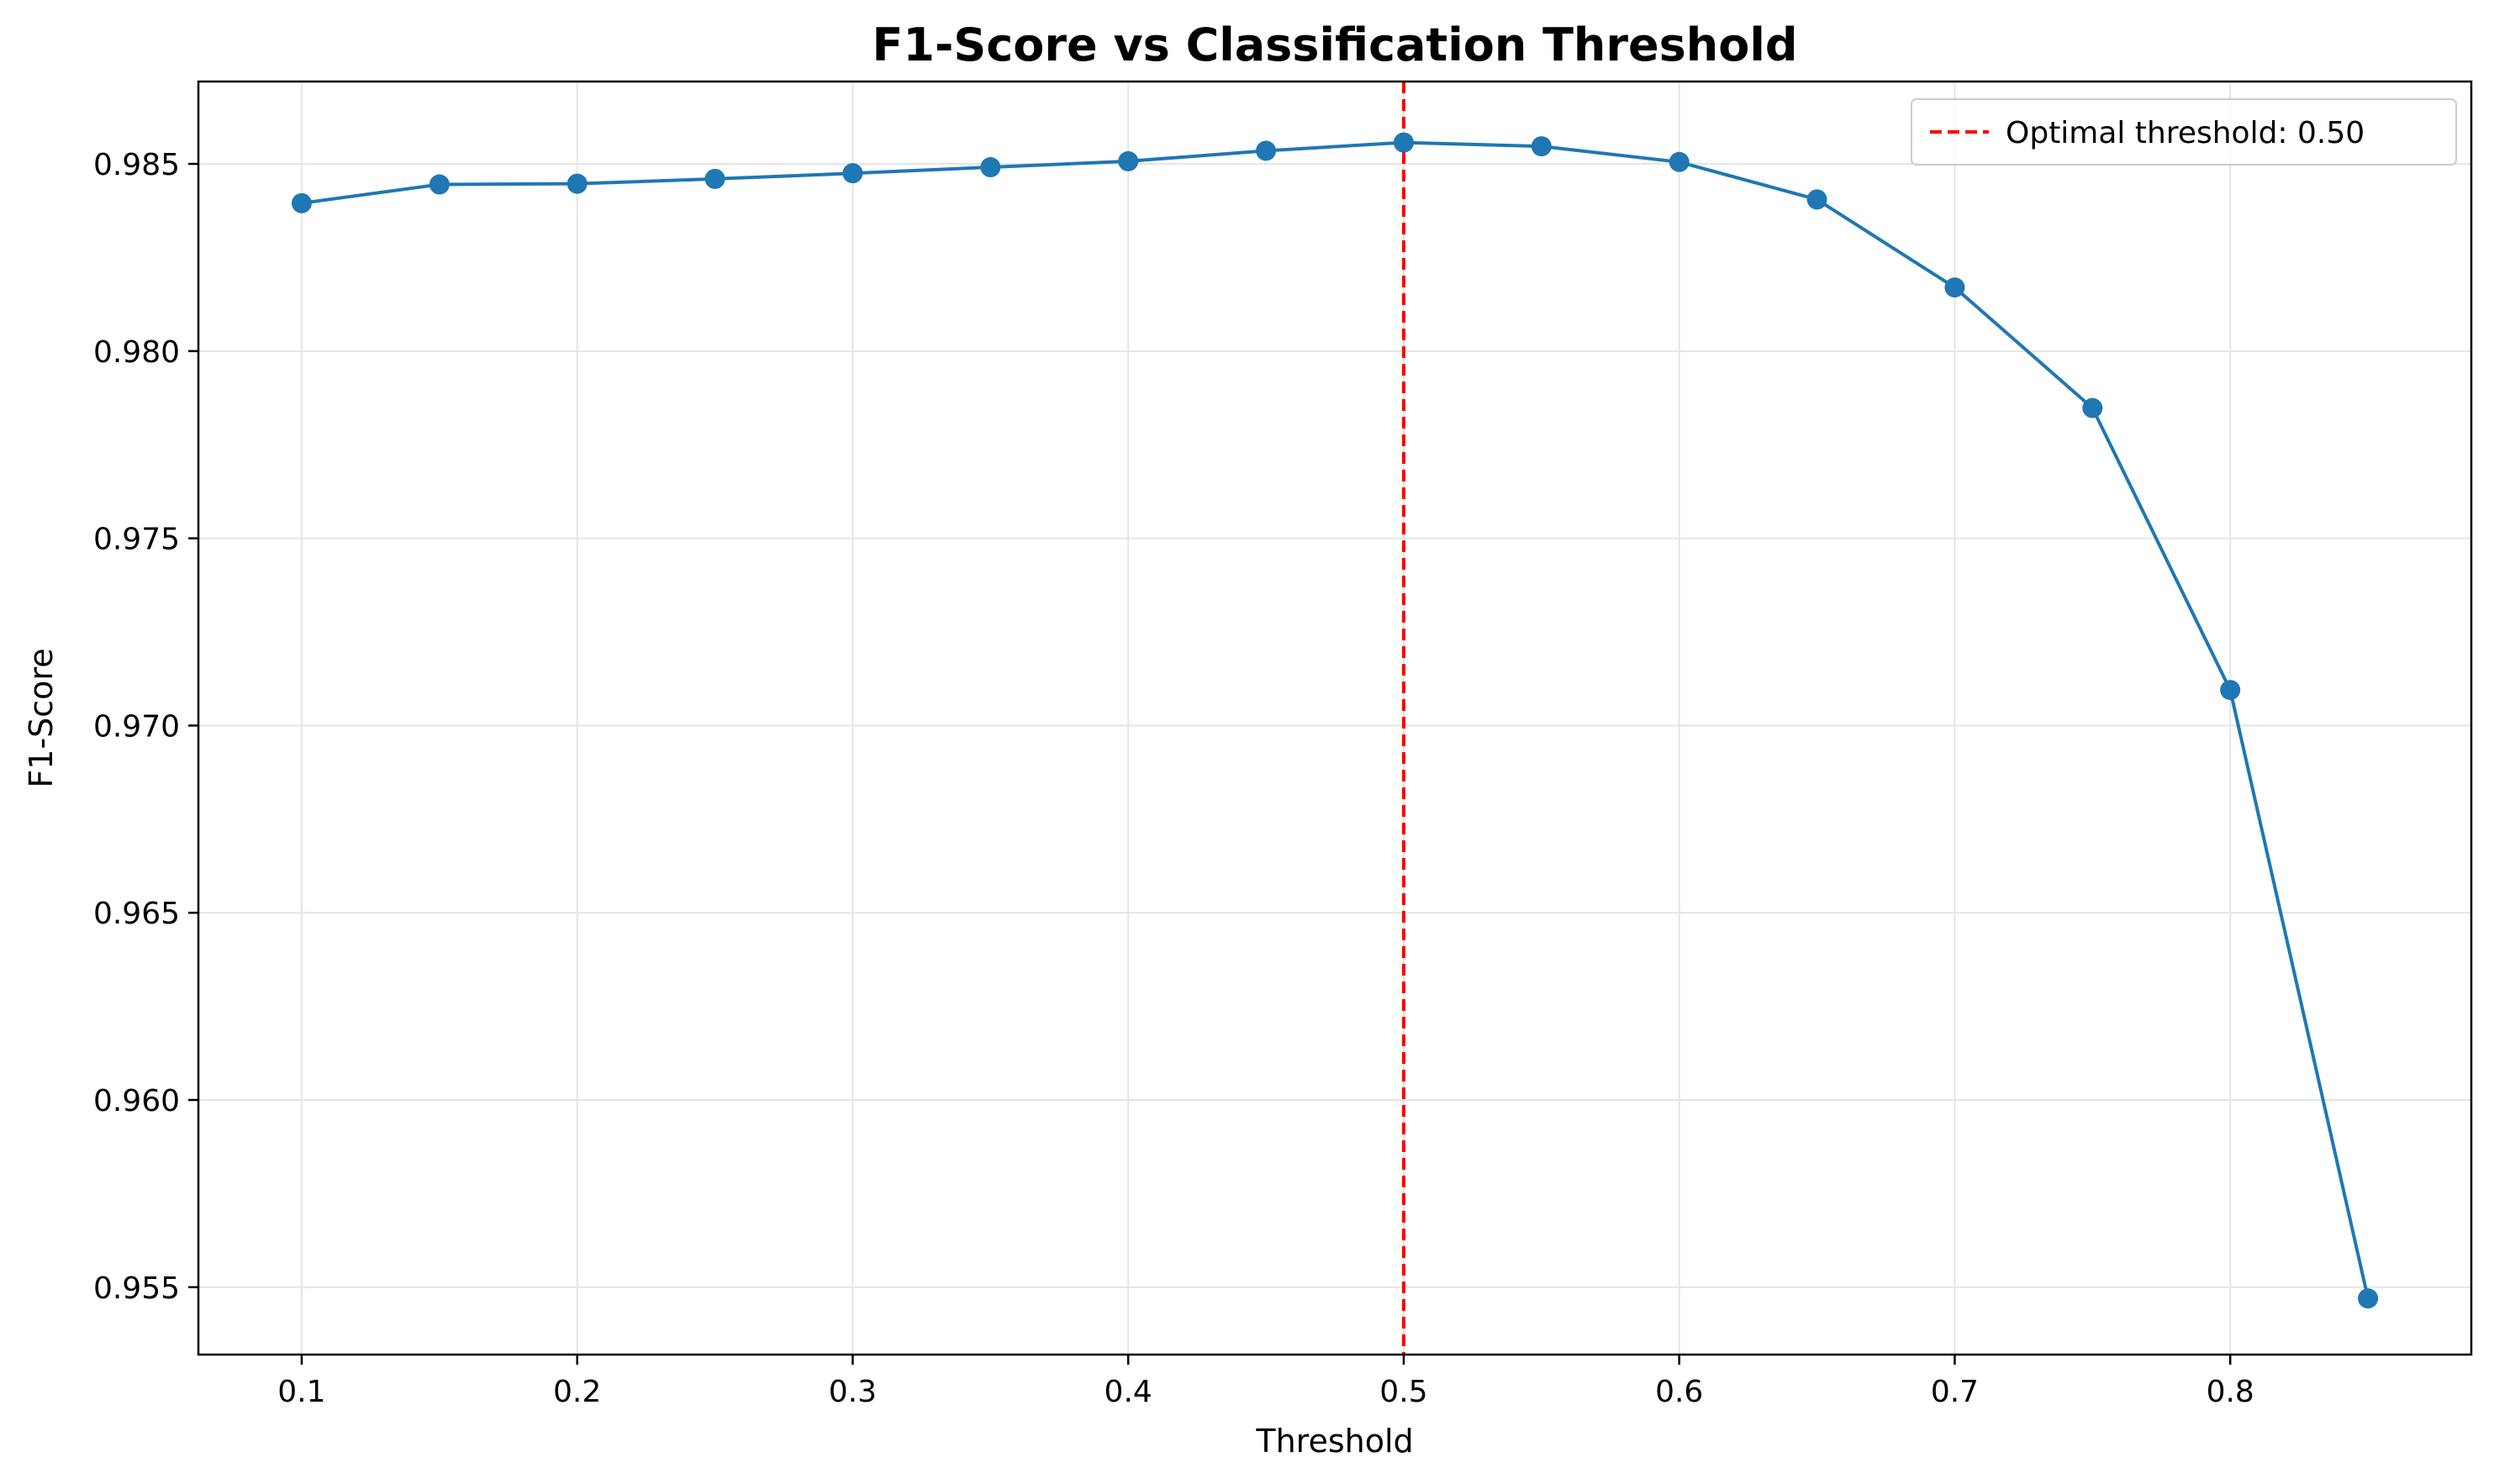 This screenshot has width=2494, height=1484. I want to click on y-tick-label: 0.980, so click(136, 352).